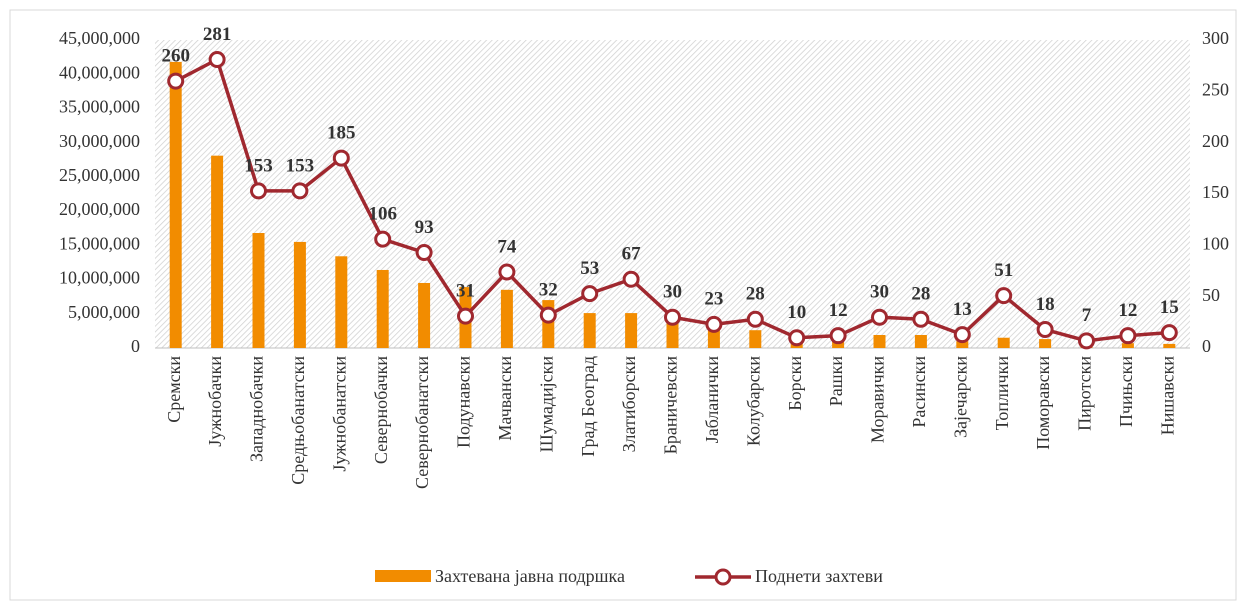 Image resolution: width=1246 pixels, height=614 pixels. What do you see at coordinates (753, 401) in the screenshot?
I see `x-tick-label: Колубарски` at bounding box center [753, 401].